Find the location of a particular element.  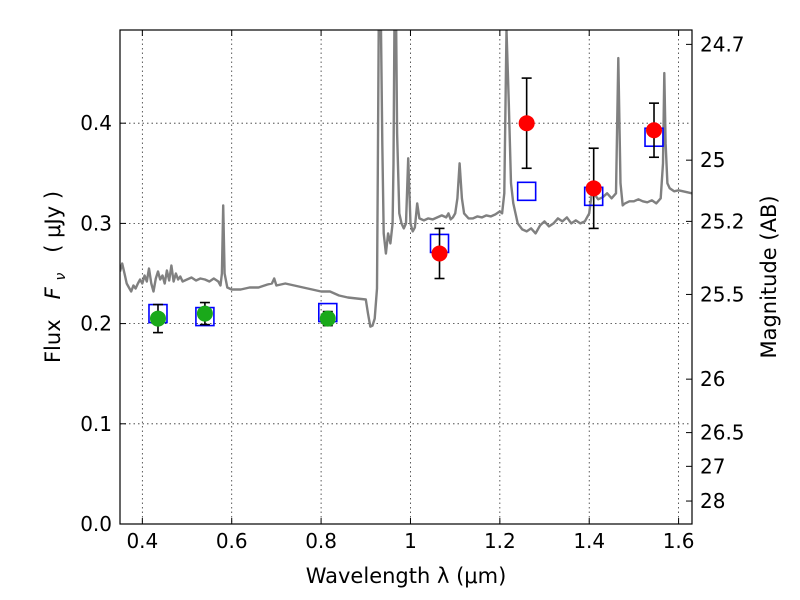

x-tick-label: 0.6 is located at coordinates (232, 541).